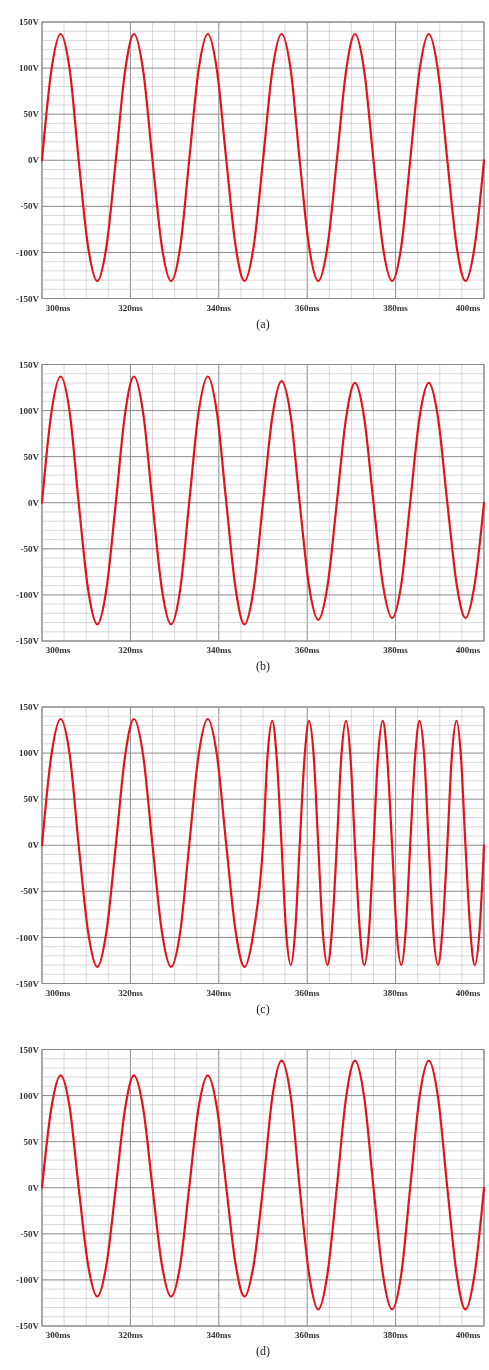 This screenshot has width=489, height=1370. Describe the element at coordinates (263, 1351) in the screenshot. I see `text: (d)` at that location.